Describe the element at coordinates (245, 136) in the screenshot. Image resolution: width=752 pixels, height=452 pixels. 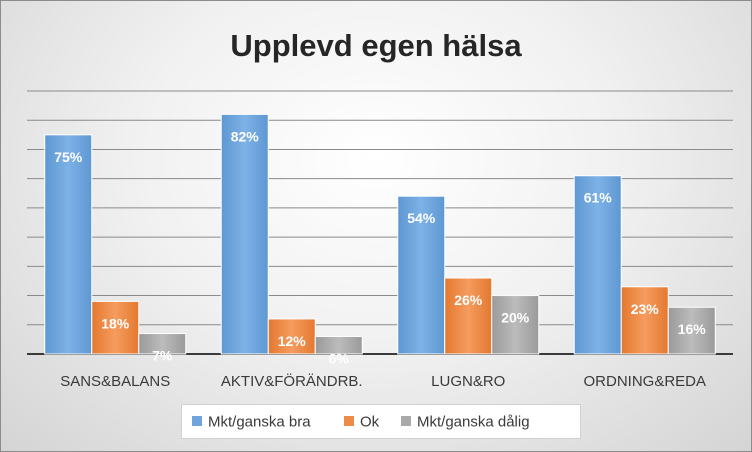
I see `data-label: 82%` at that location.